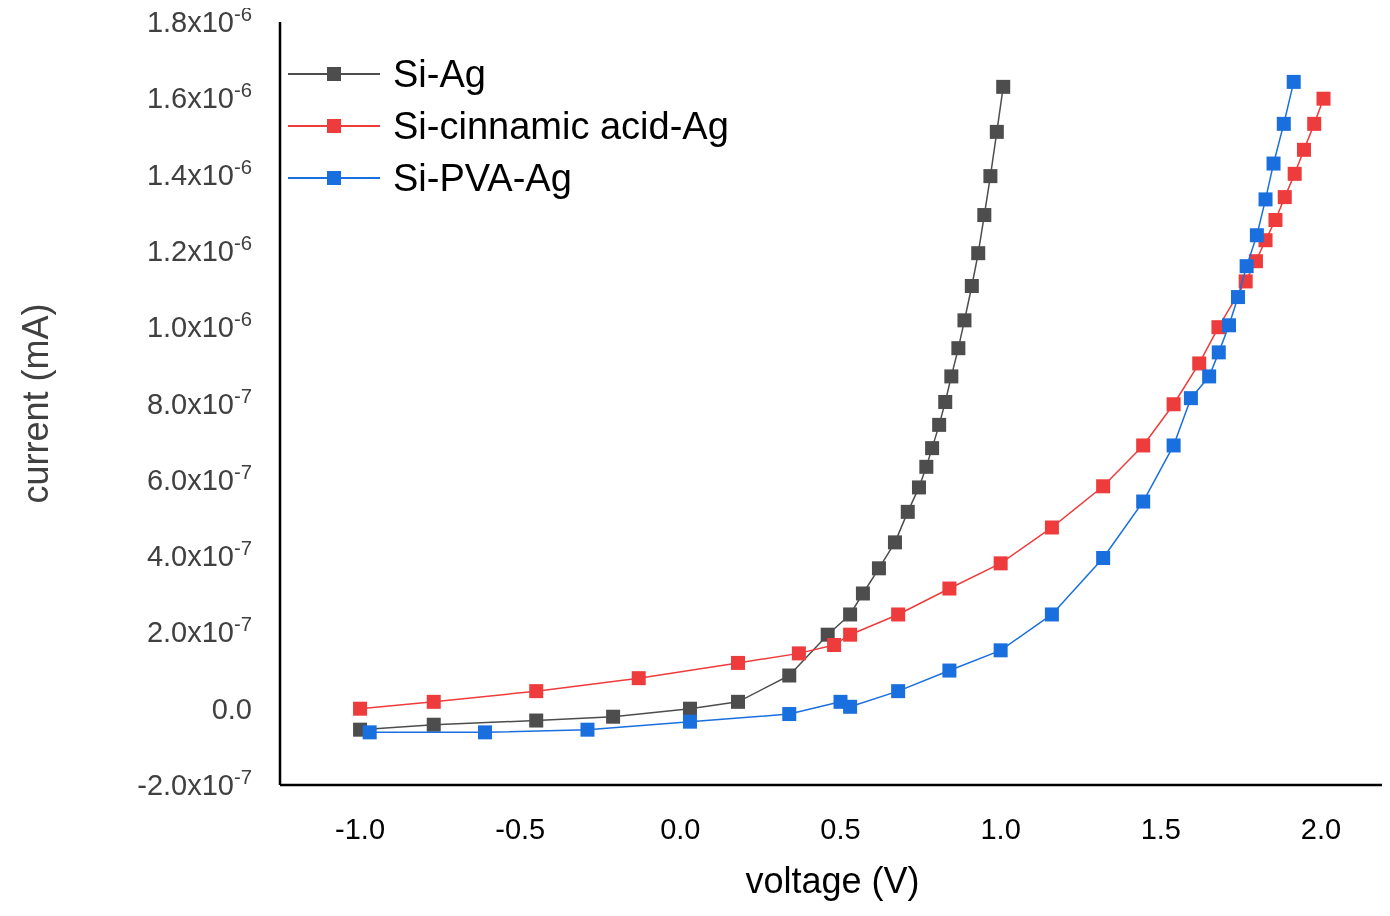  I want to click on y-tick-label: 1.4x10$^{-6}$, so click(199, 173).